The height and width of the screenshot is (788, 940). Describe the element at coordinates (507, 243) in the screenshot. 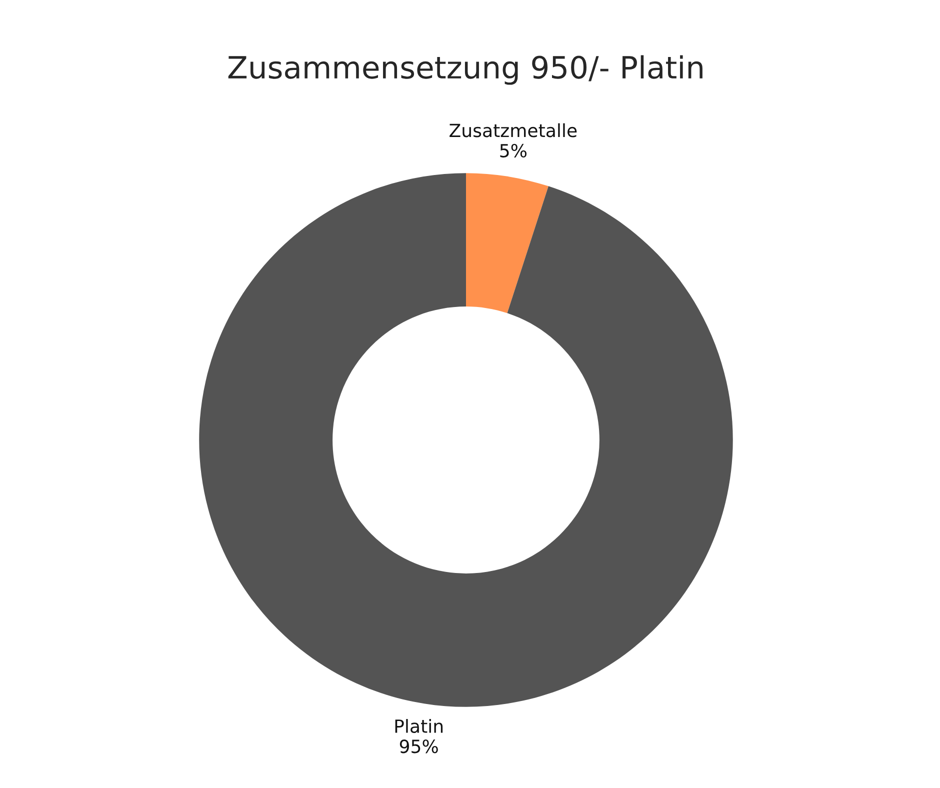

I see `donut-slice` at that location.